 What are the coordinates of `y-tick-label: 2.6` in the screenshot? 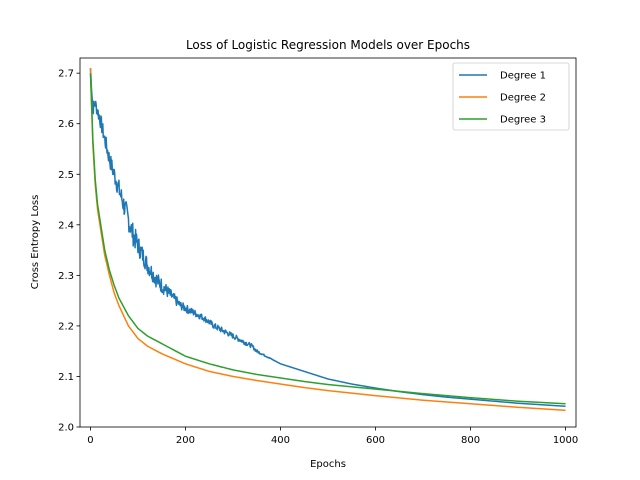 It's located at (66, 124).